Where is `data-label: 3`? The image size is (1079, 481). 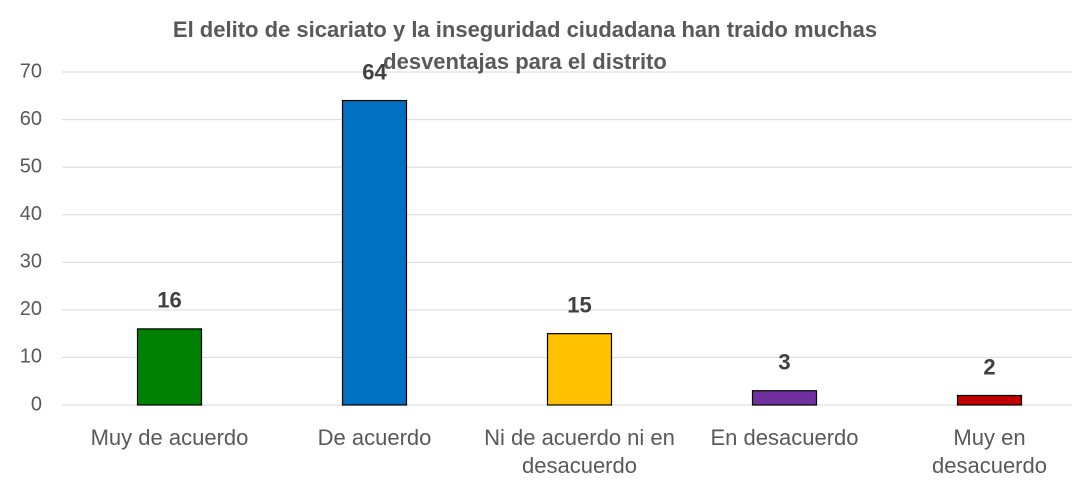
data-label: 3 is located at coordinates (784, 362).